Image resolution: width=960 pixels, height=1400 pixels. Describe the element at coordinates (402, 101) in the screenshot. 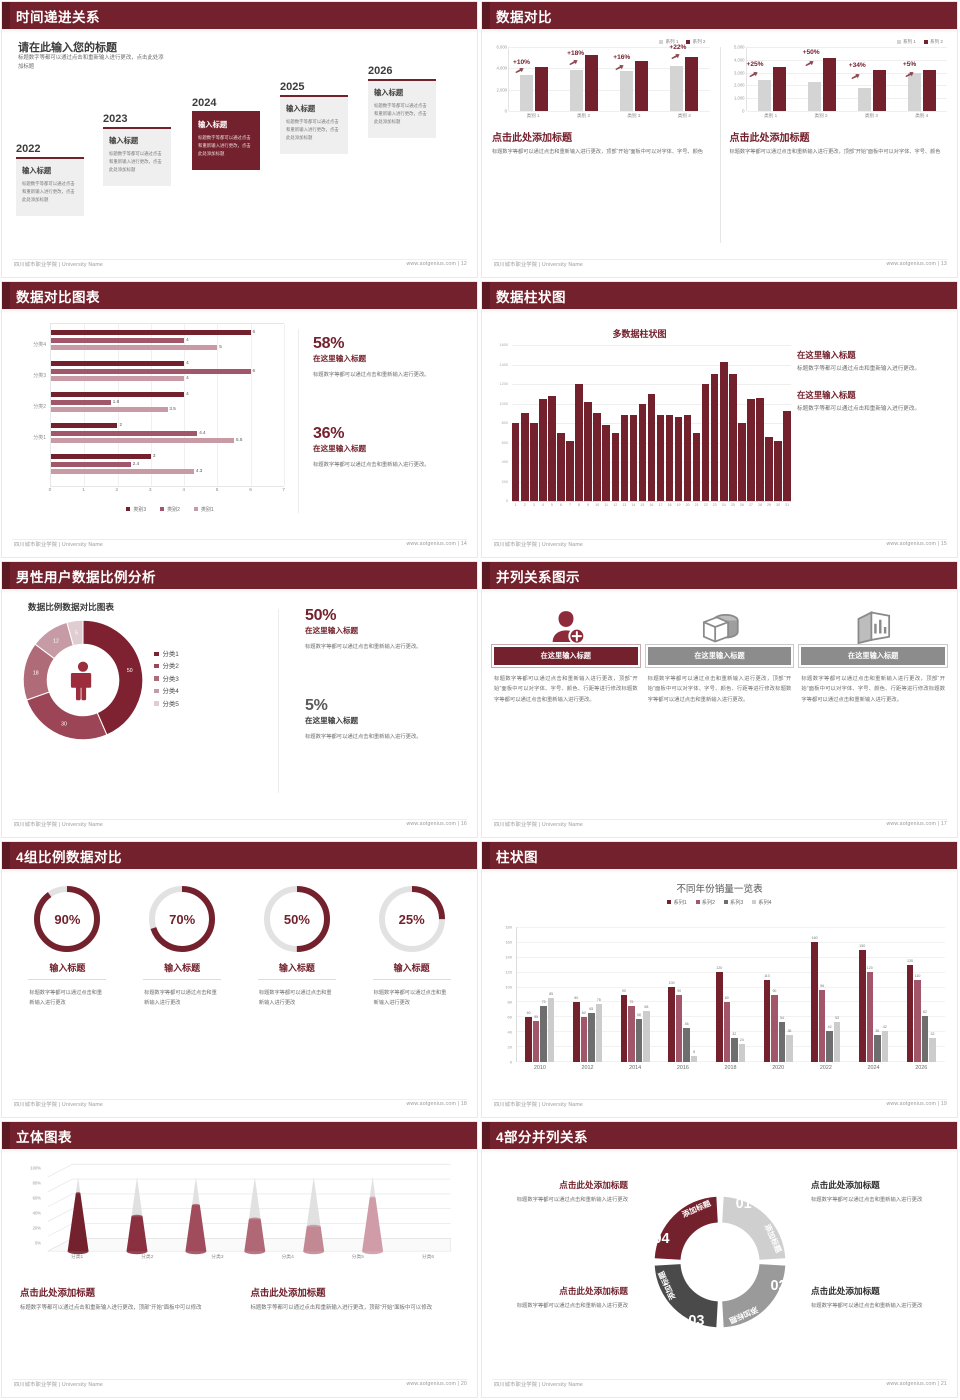

I see `timeline-item: 2026 输入标题 标题数字等都可以通过点击和重新输入进行更改，点击此处添加标题` at that location.